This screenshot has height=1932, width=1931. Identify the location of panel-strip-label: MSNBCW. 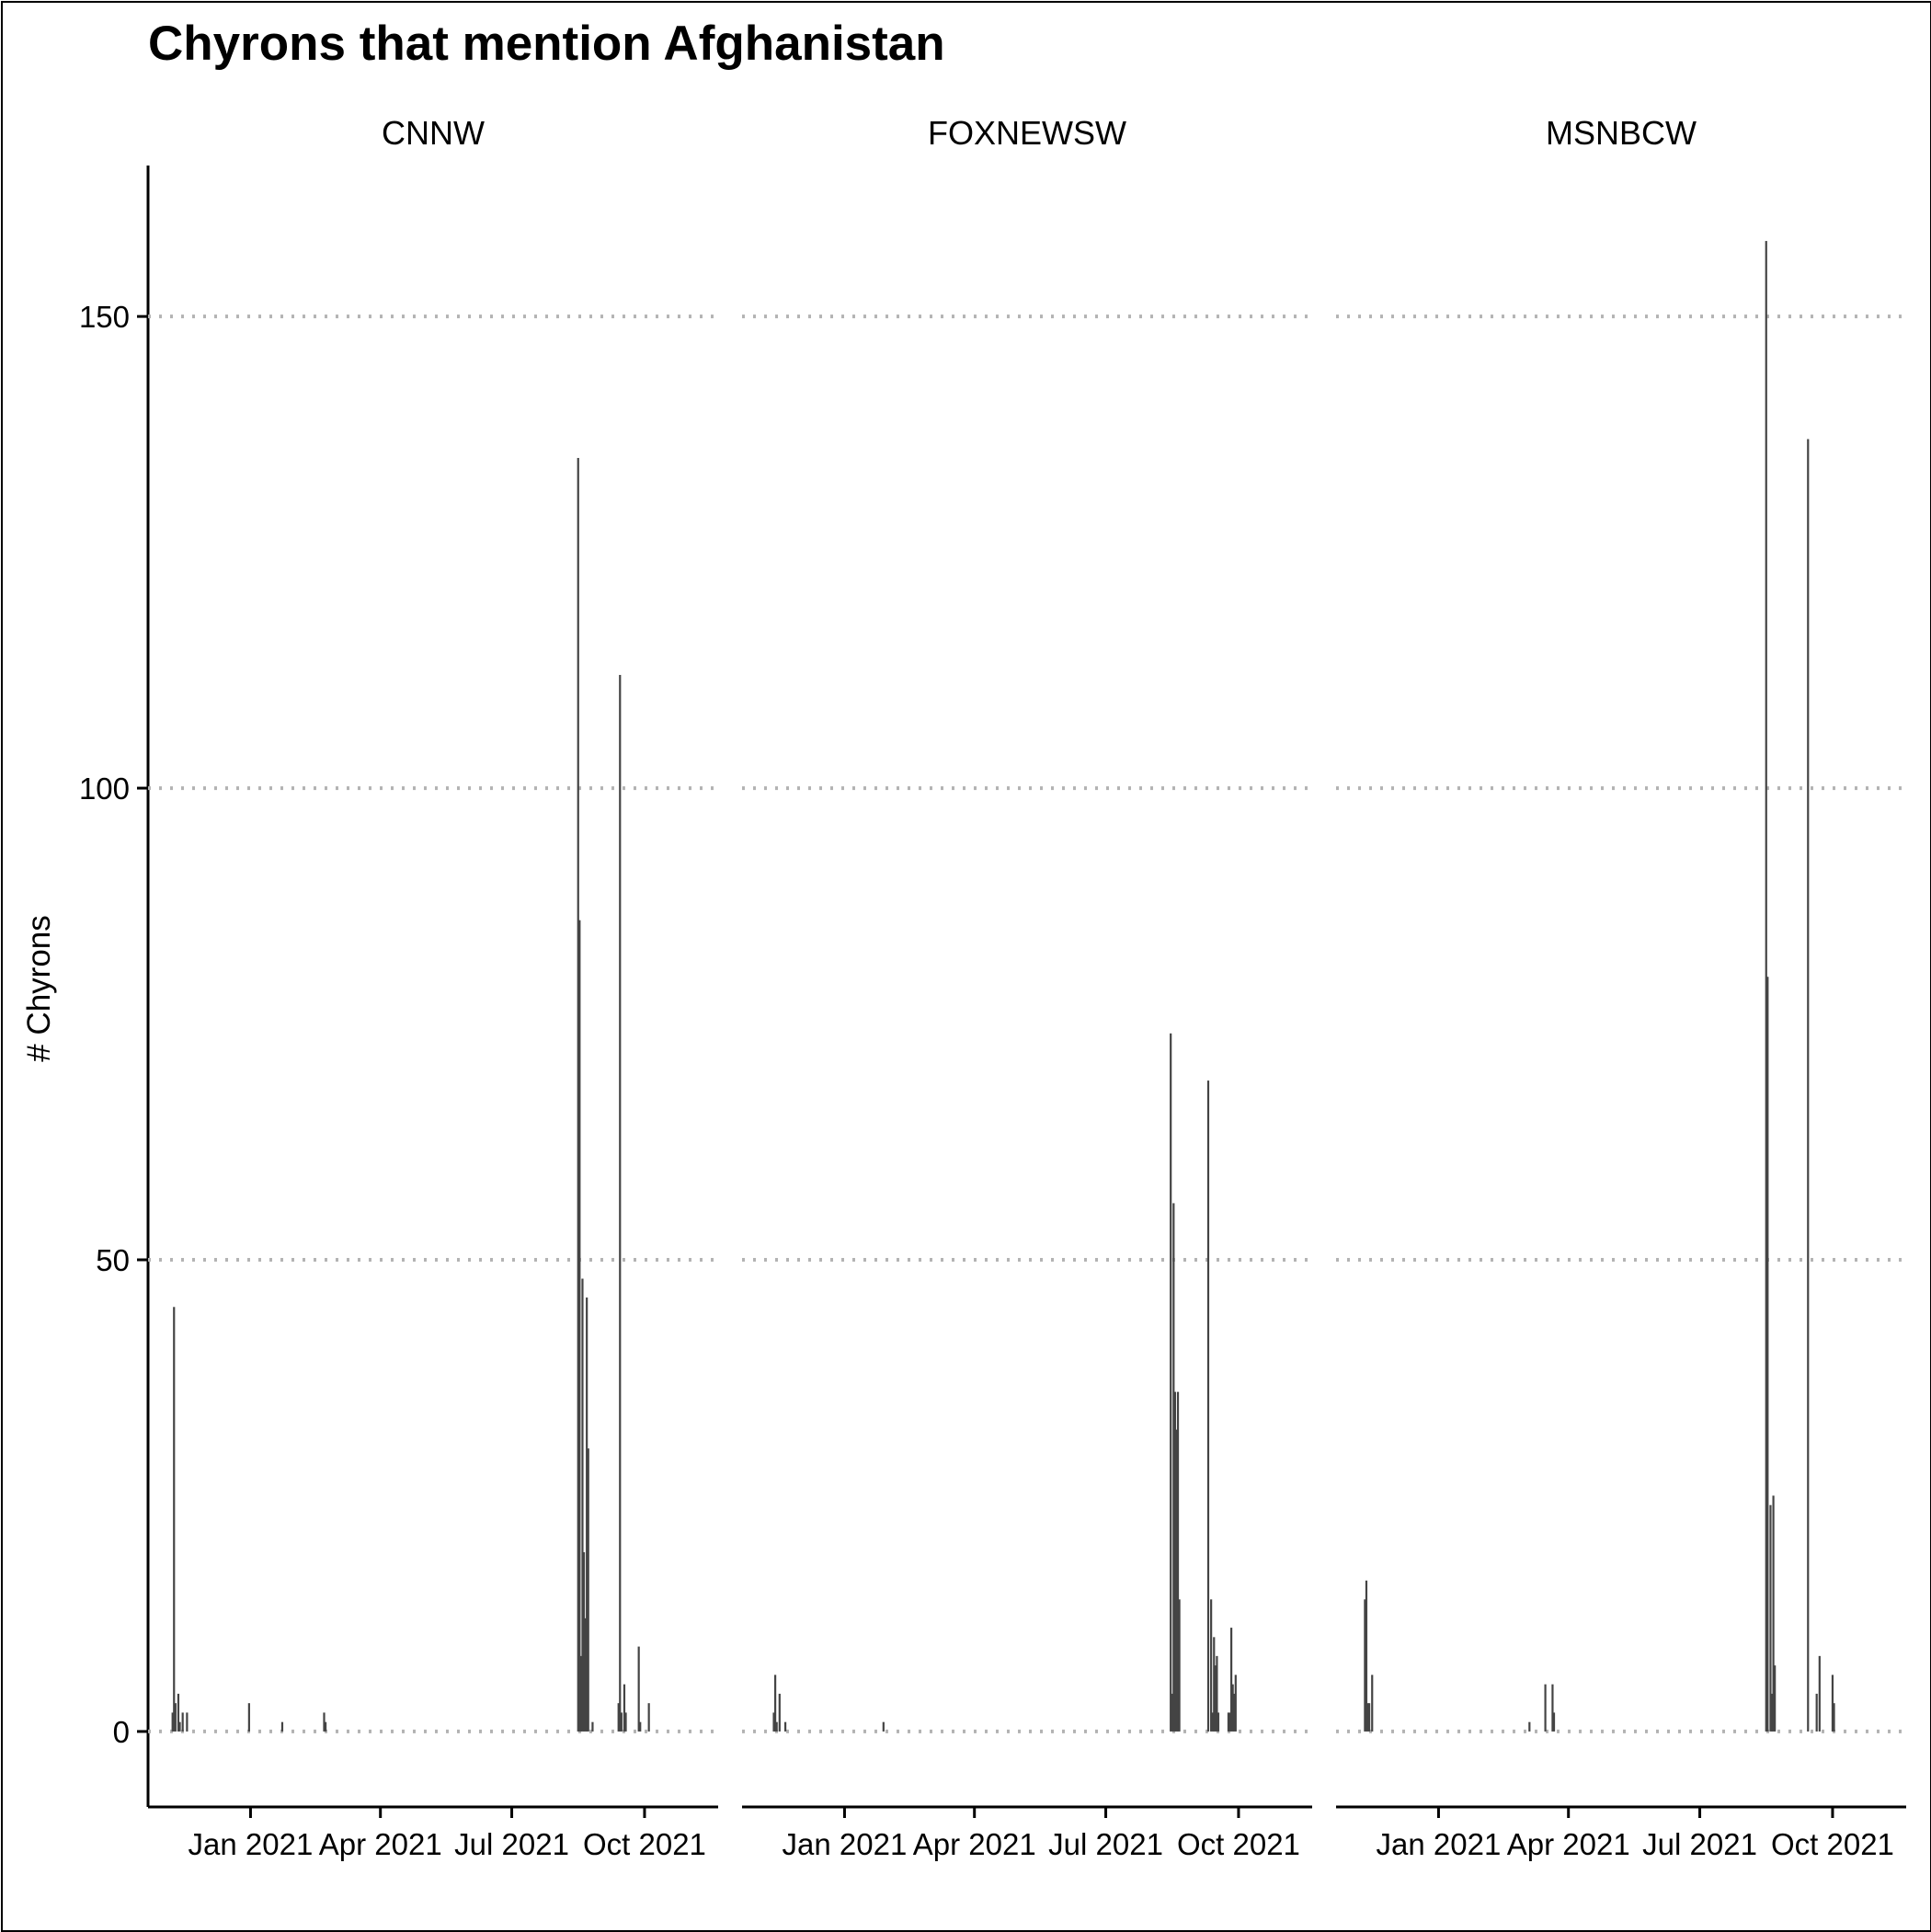
(1621, 133).